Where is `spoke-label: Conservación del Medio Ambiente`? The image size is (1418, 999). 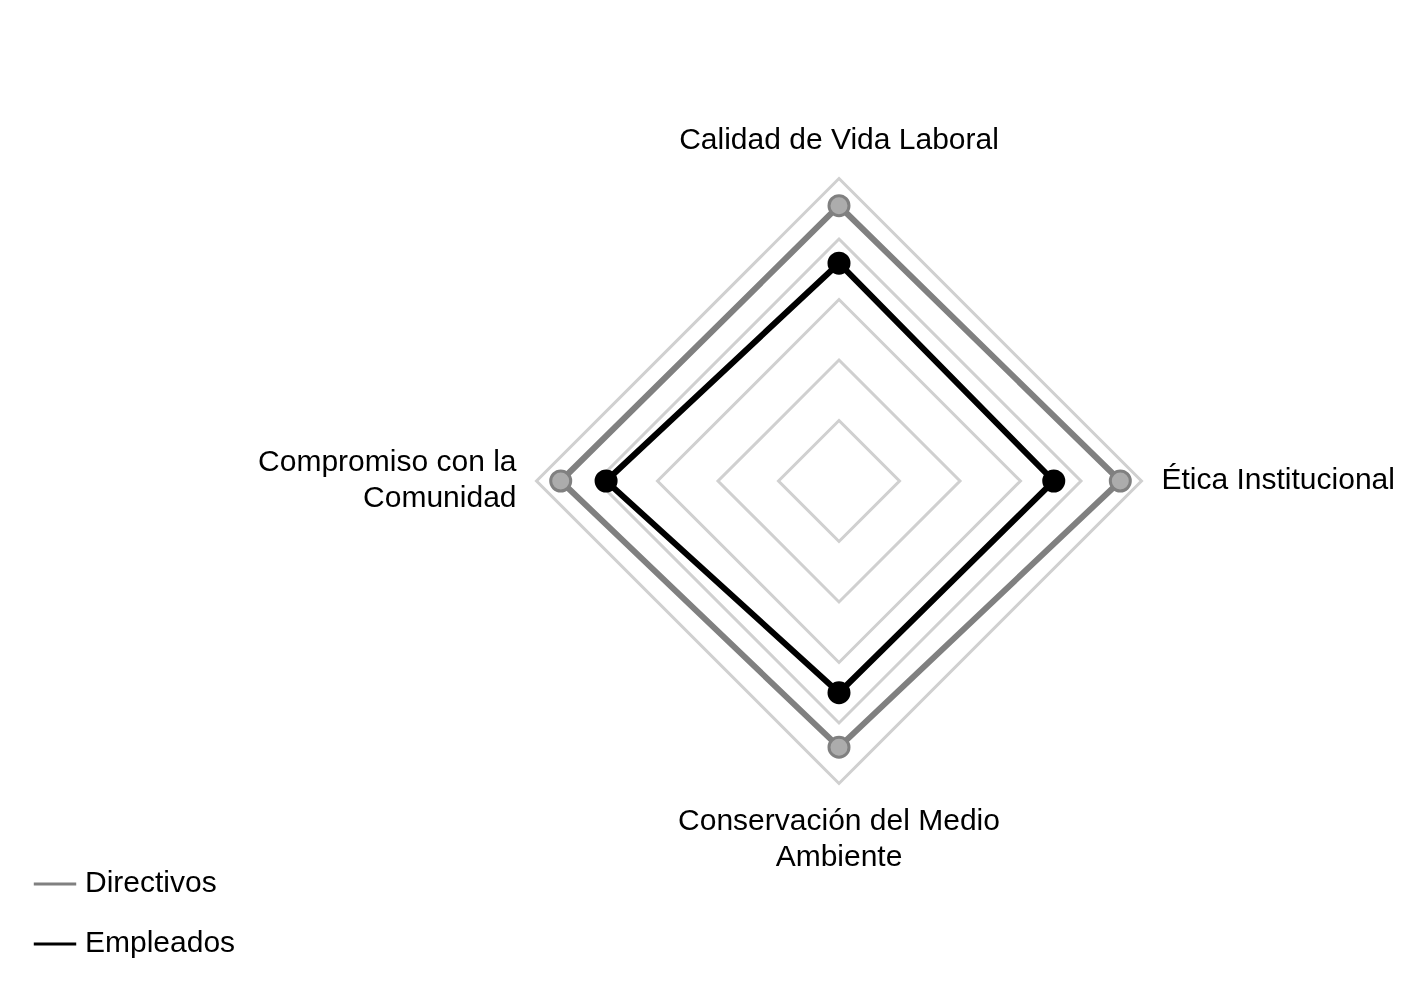 spoke-label: Conservación del Medio Ambiente is located at coordinates (839, 837).